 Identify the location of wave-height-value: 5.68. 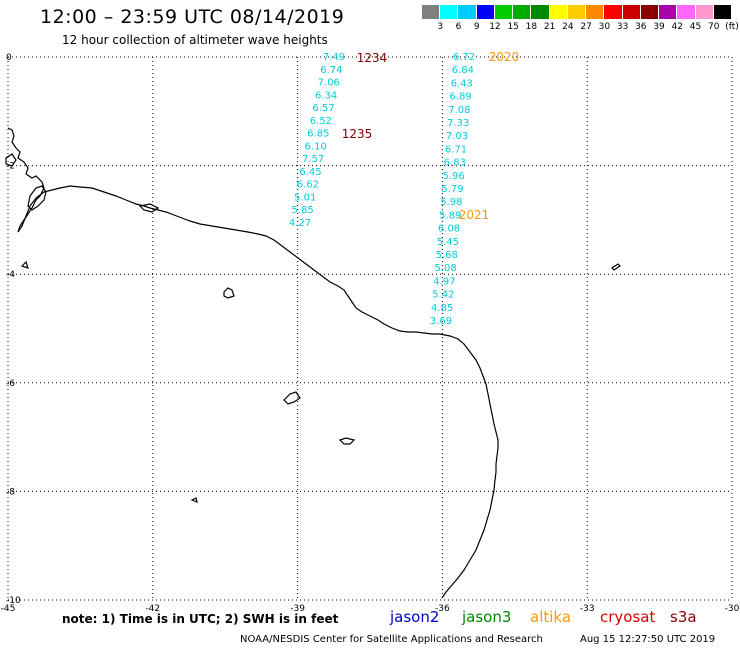
(447, 255).